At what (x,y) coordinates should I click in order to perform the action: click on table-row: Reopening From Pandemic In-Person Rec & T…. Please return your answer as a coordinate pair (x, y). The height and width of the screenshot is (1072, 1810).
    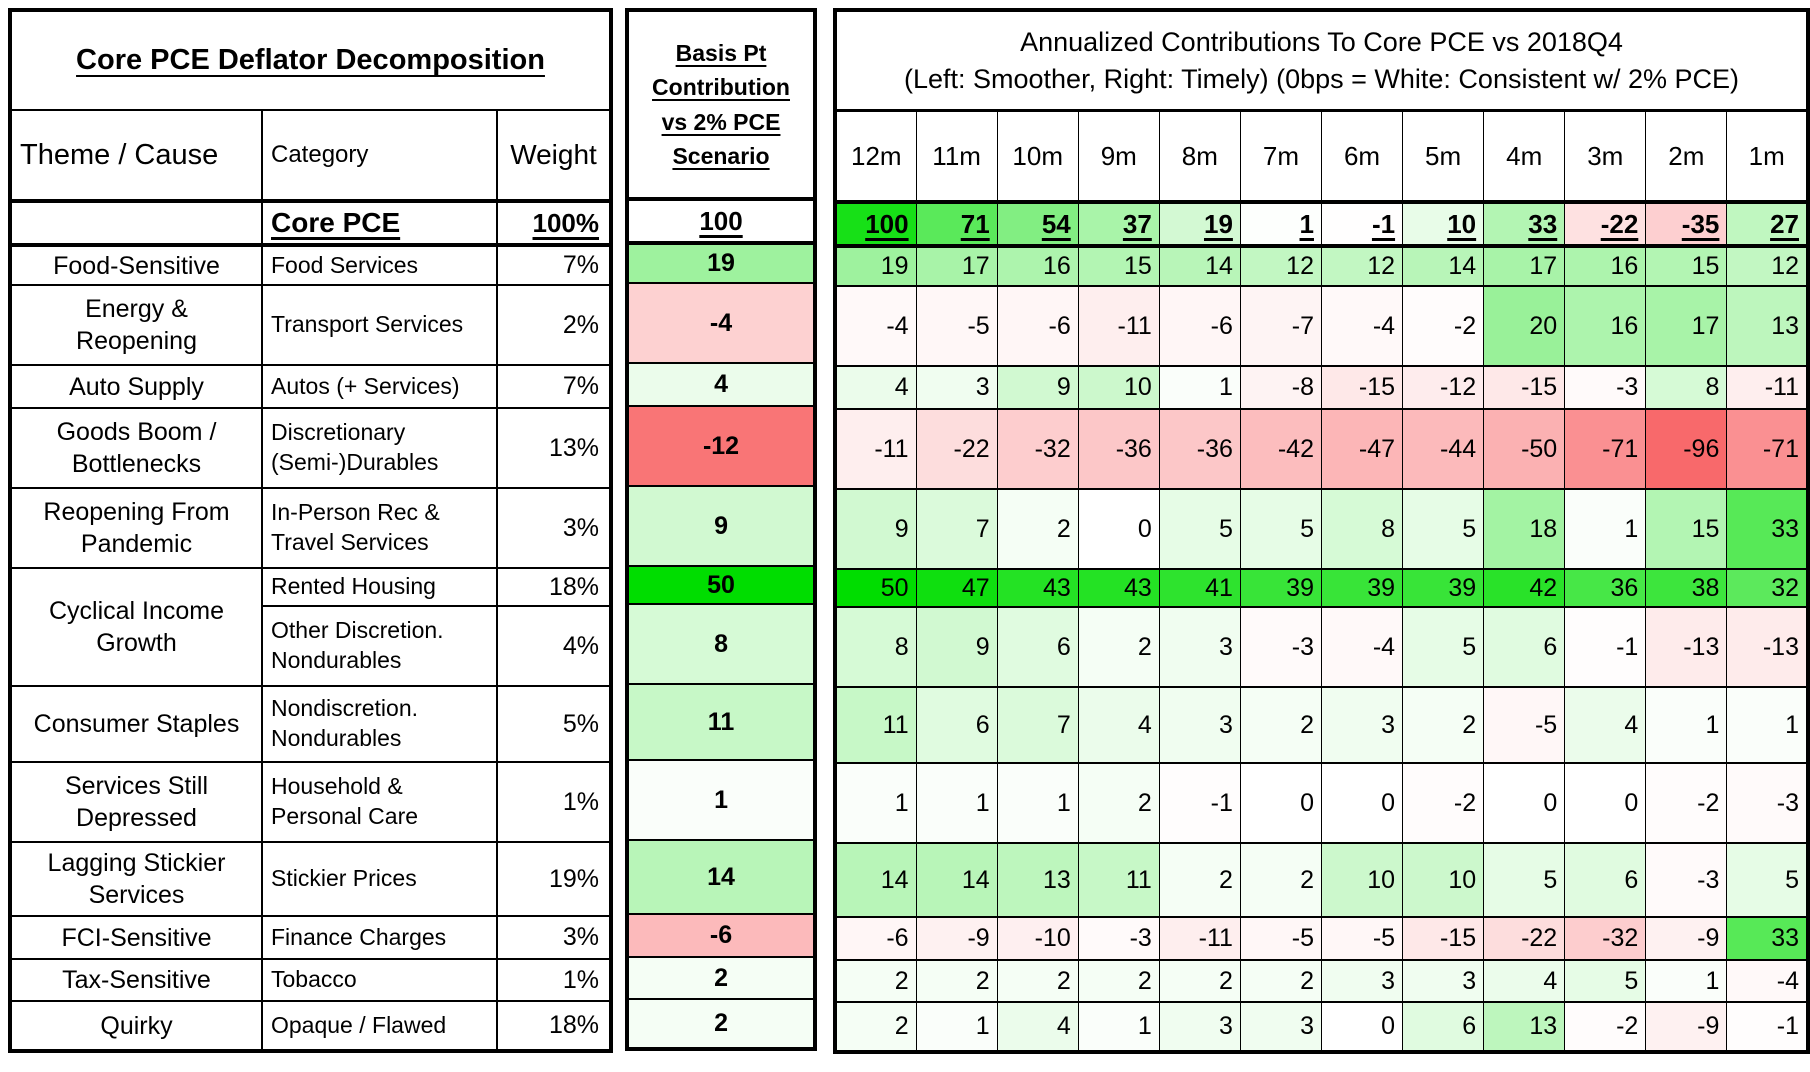
    Looking at the image, I should click on (311, 528).